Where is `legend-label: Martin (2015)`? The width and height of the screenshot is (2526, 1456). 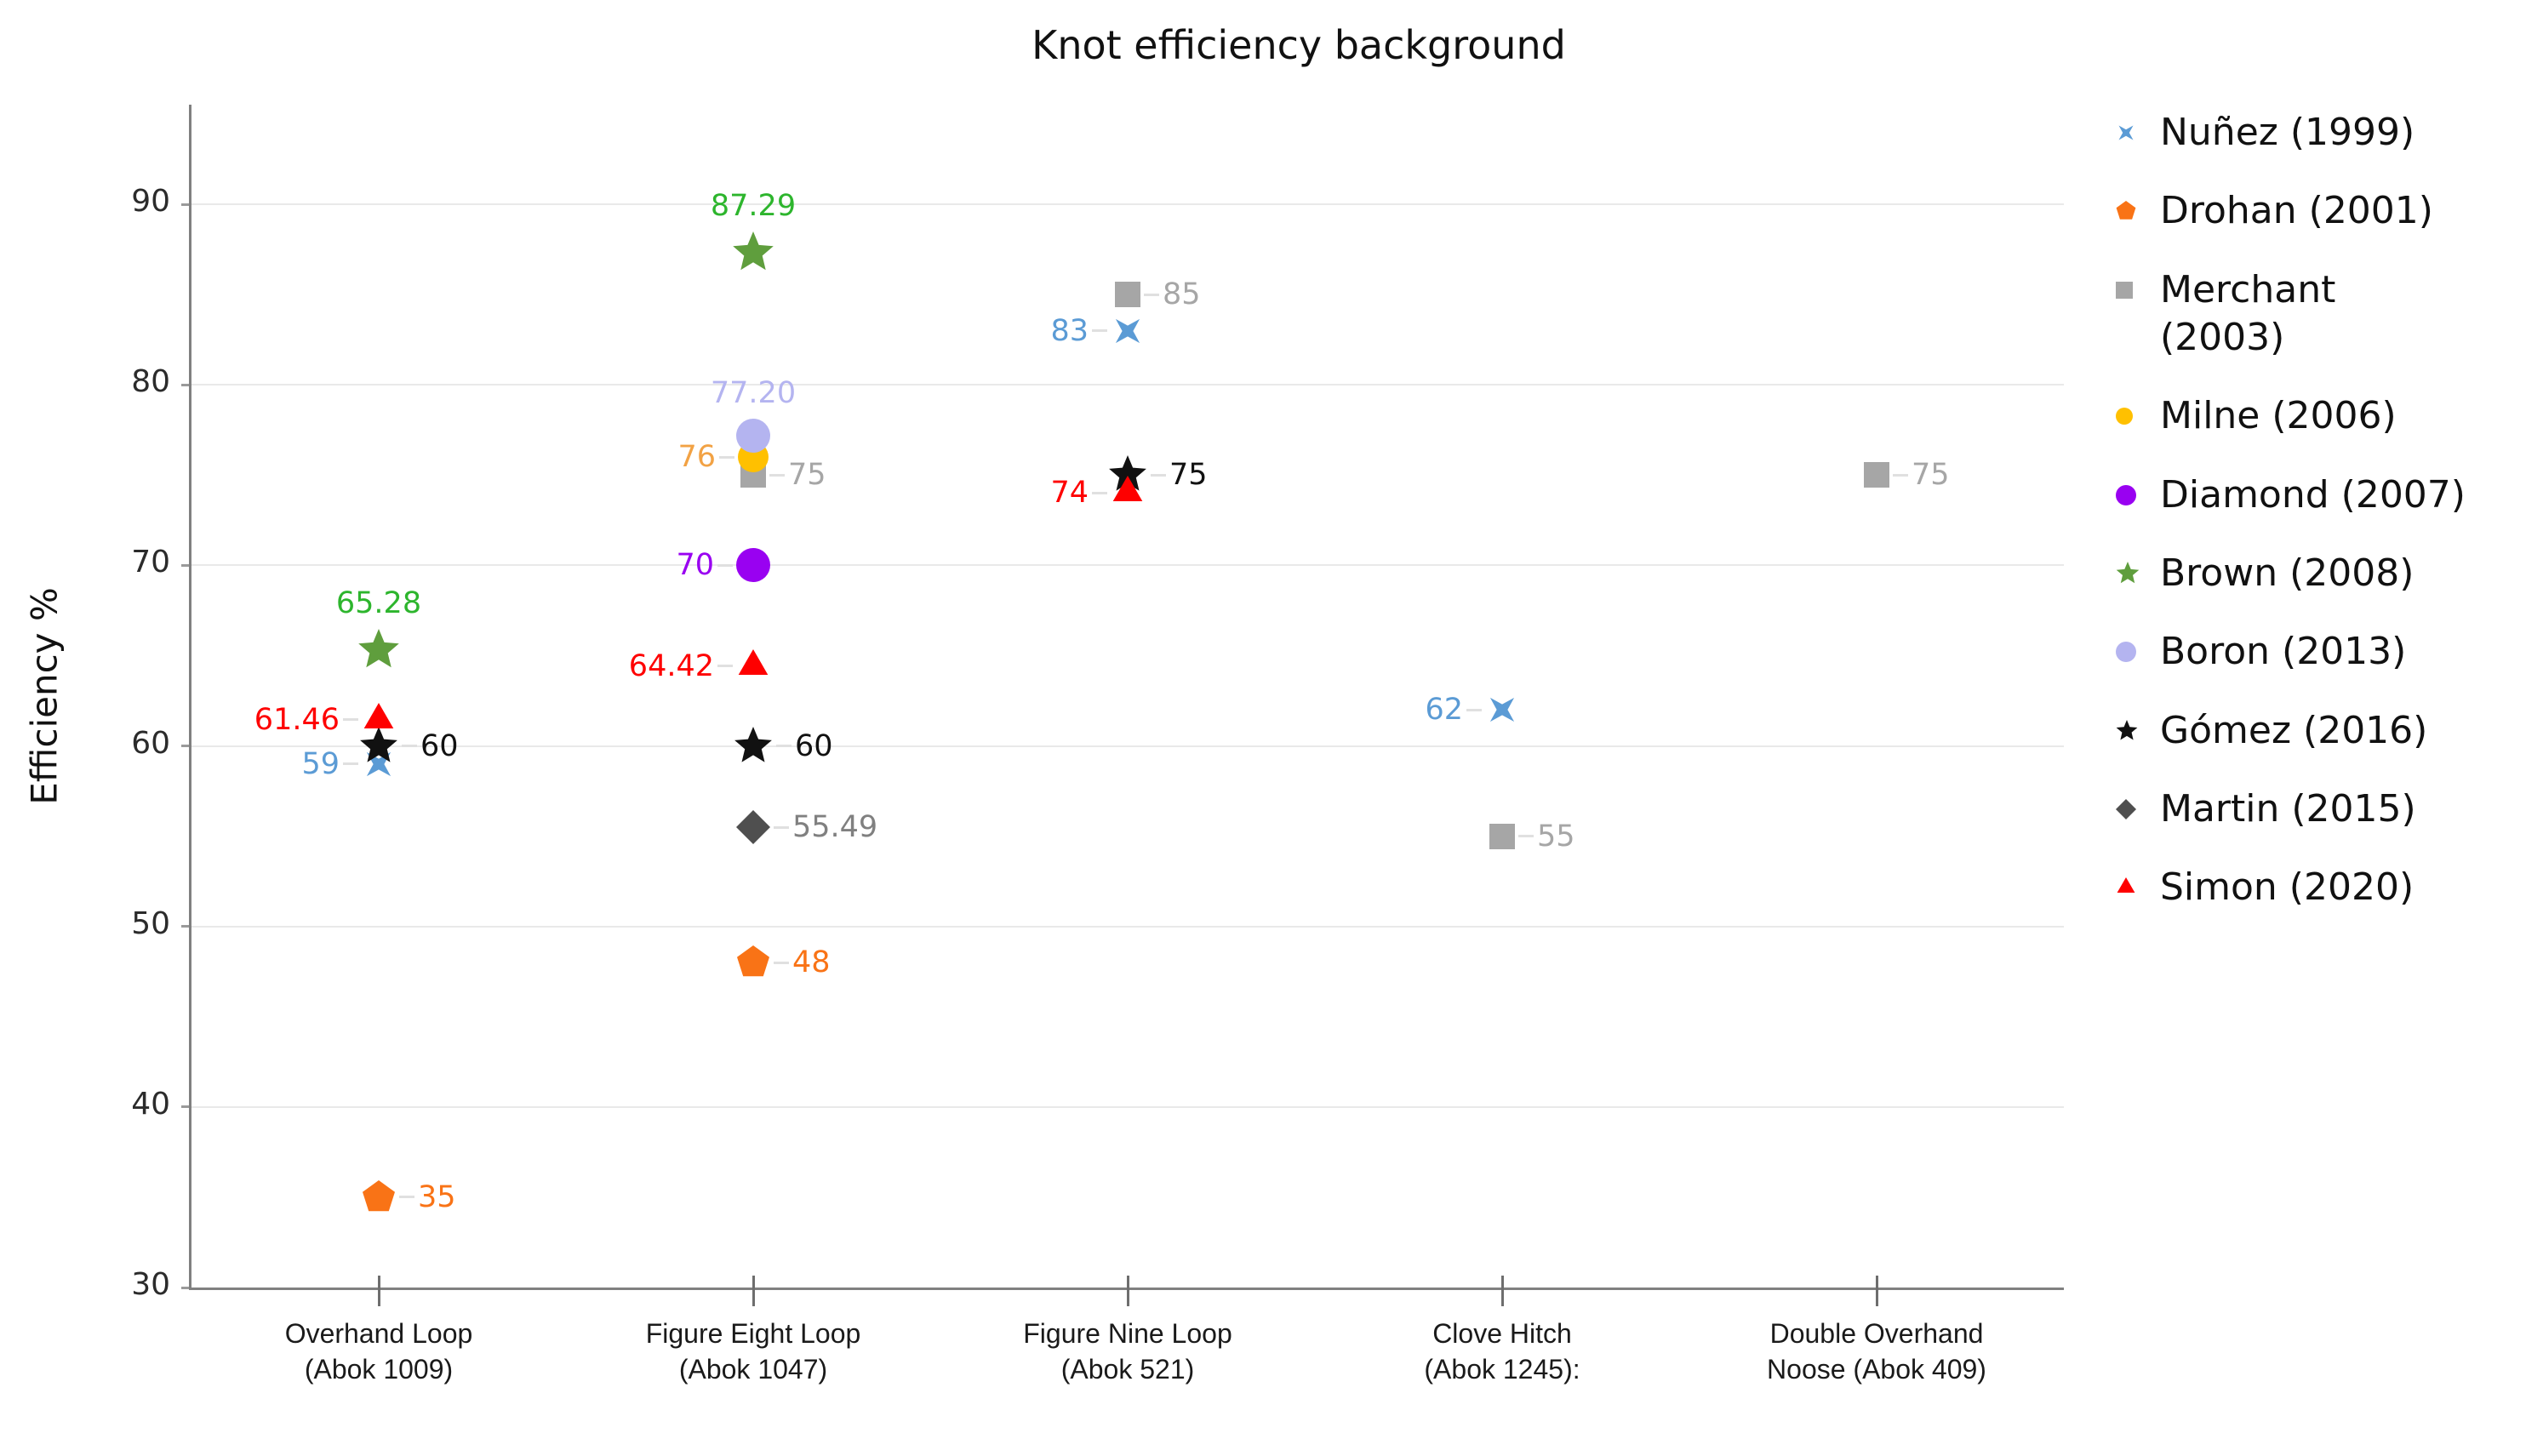 legend-label: Martin (2015) is located at coordinates (2288, 809).